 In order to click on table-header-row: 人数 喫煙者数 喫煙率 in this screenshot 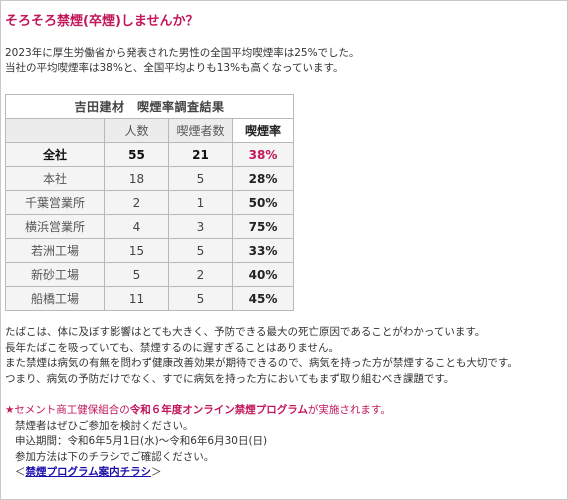, I will do `click(150, 130)`.